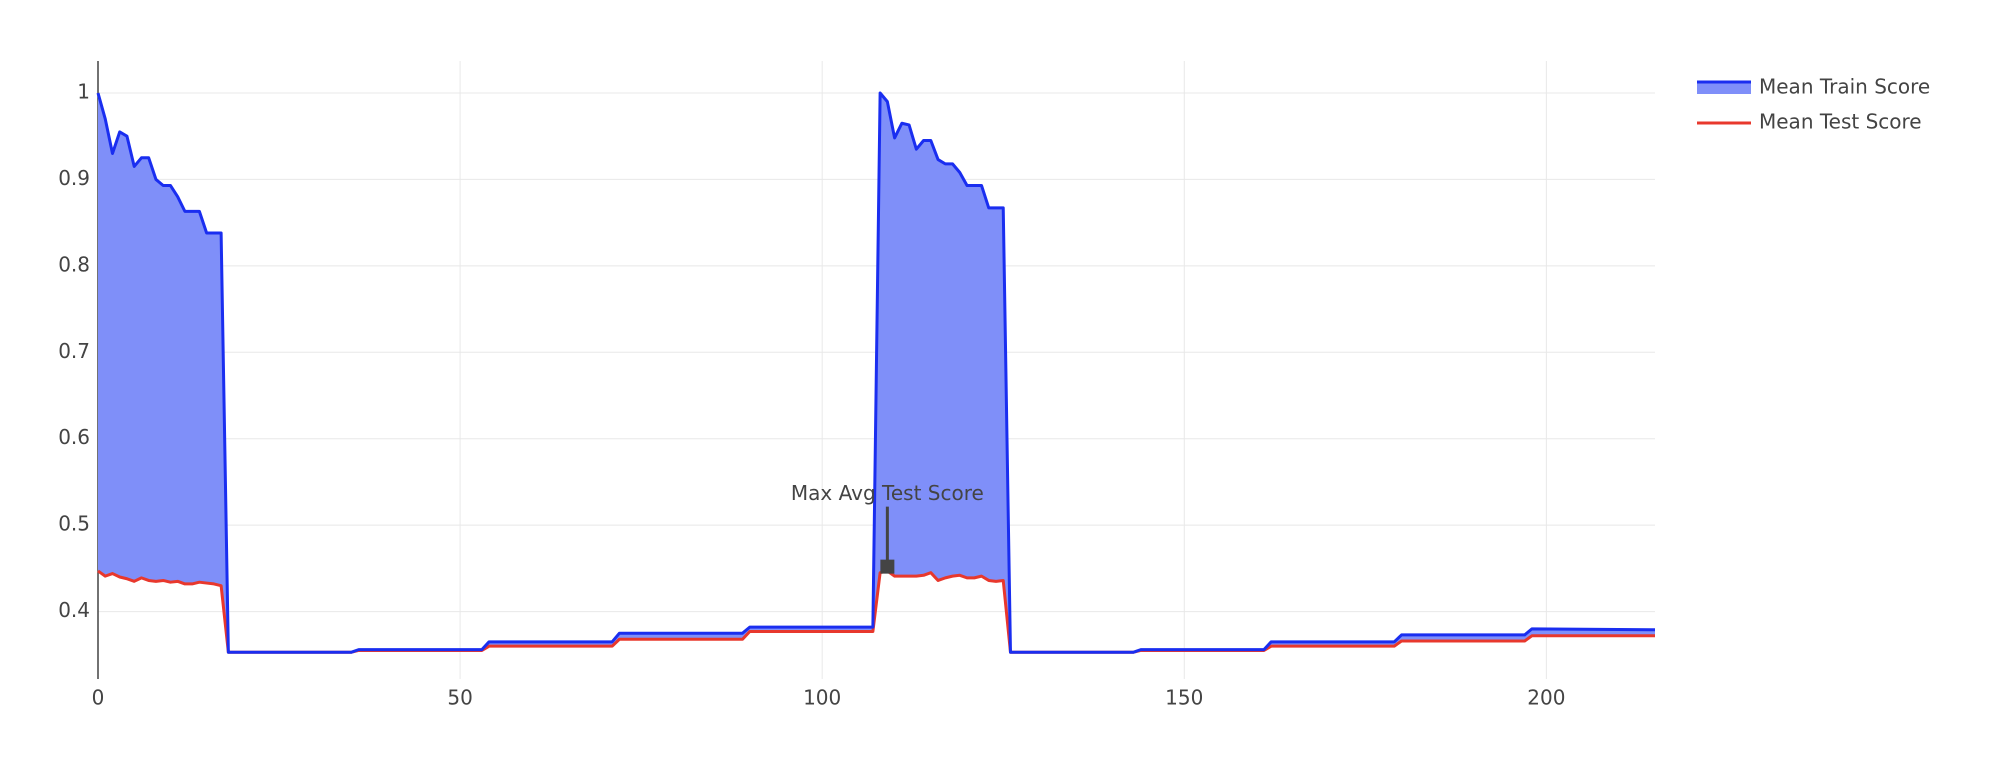 The width and height of the screenshot is (1996, 758). I want to click on x-tick-label: 100, so click(822, 698).